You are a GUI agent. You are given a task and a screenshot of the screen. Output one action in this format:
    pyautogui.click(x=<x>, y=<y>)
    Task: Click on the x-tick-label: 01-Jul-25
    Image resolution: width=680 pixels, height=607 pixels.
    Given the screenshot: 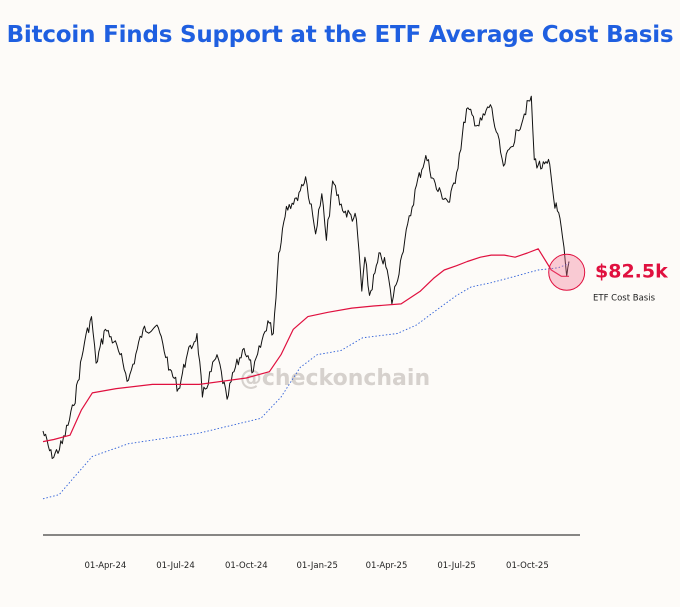 What is the action you would take?
    pyautogui.click(x=456, y=566)
    